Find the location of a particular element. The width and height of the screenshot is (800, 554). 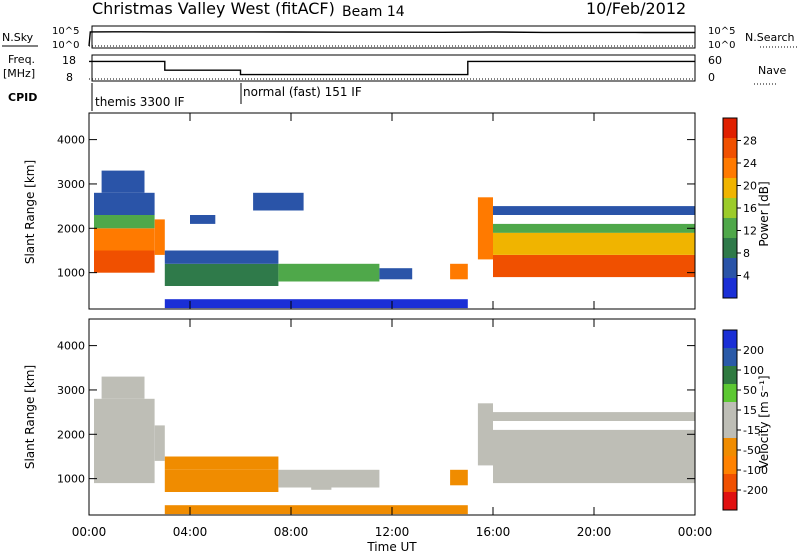

date-label: 10/Feb/2012 is located at coordinates (636, 9).